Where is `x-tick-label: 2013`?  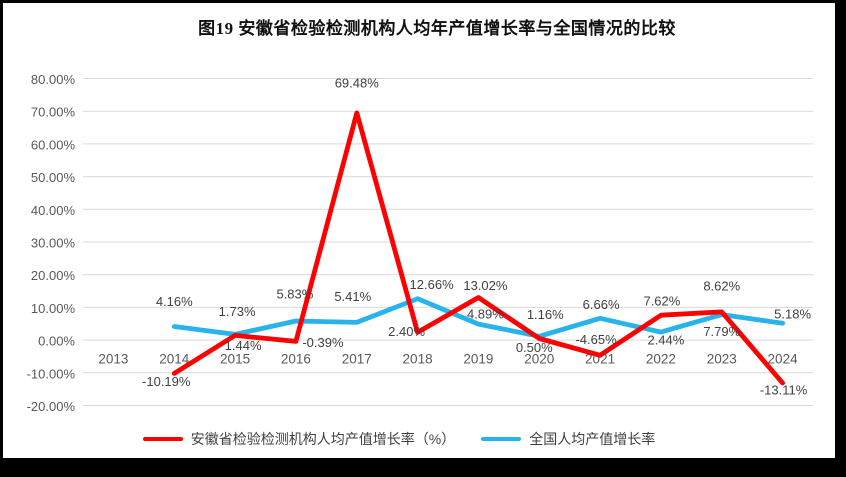 x-tick-label: 2013 is located at coordinates (113, 359).